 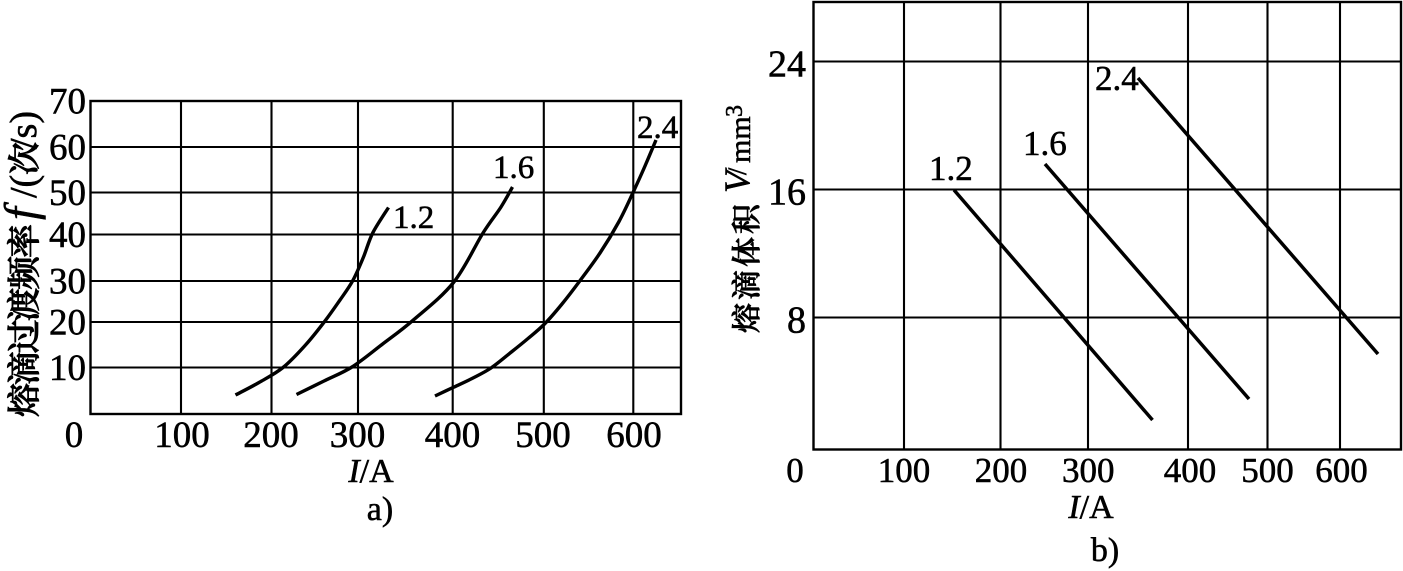 I want to click on svg-text: 8, so click(x=796, y=321).